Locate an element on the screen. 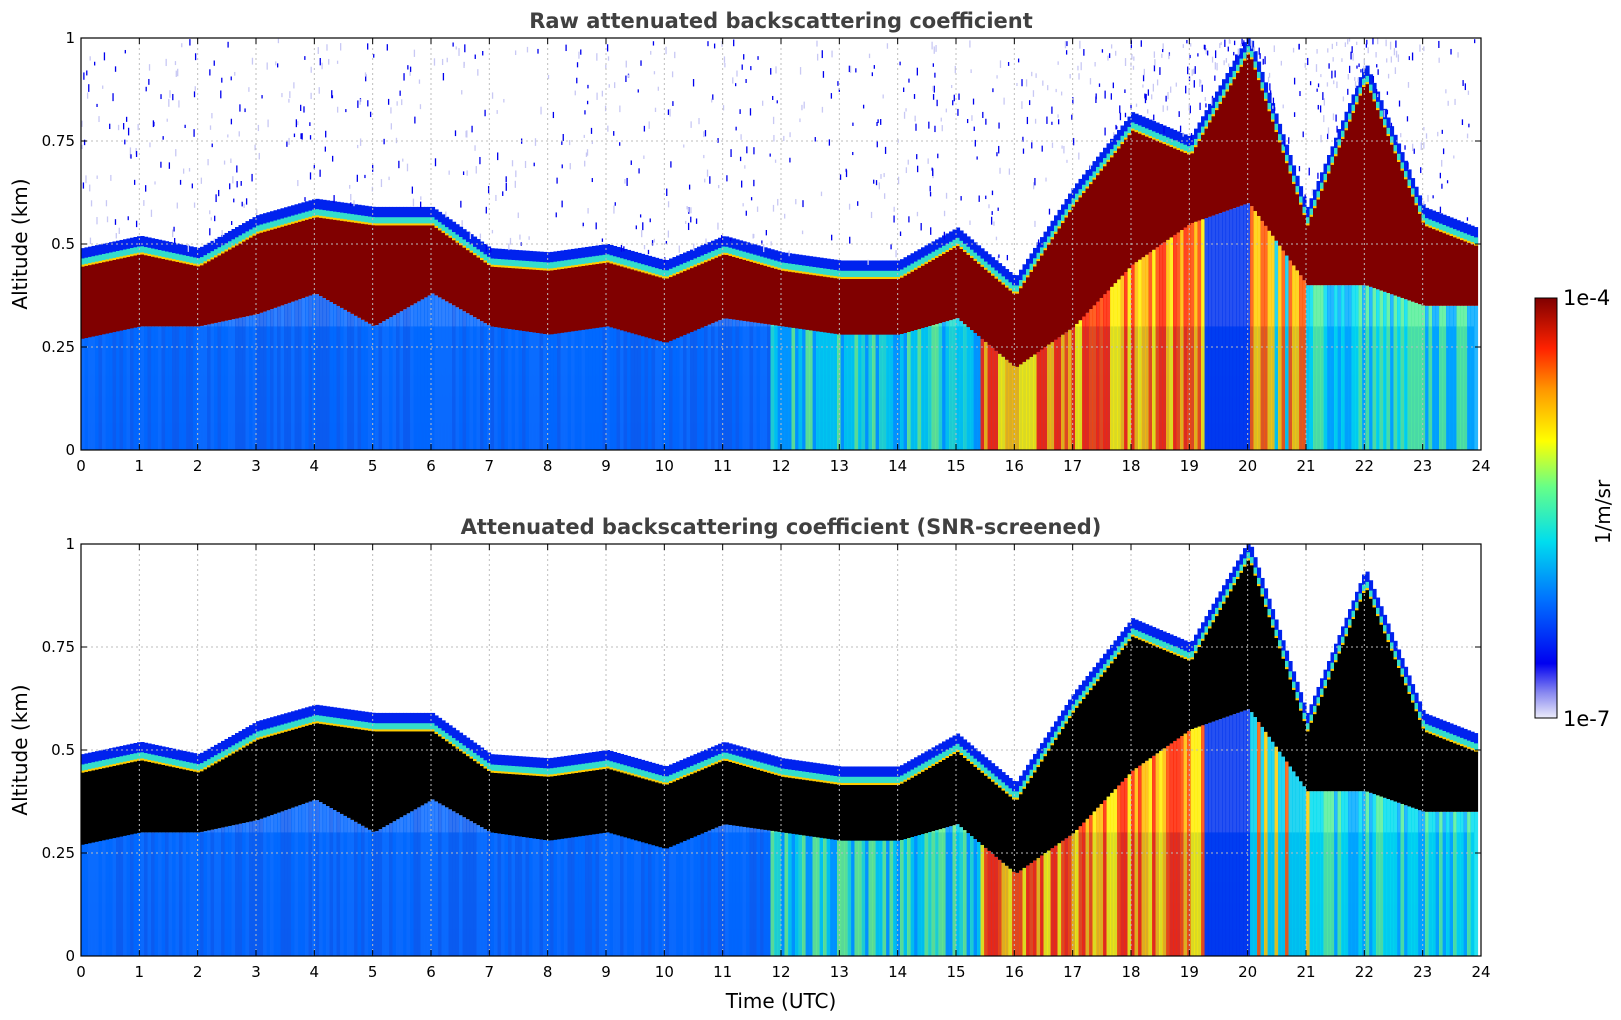  x-tick-label: 14 is located at coordinates (897, 466).